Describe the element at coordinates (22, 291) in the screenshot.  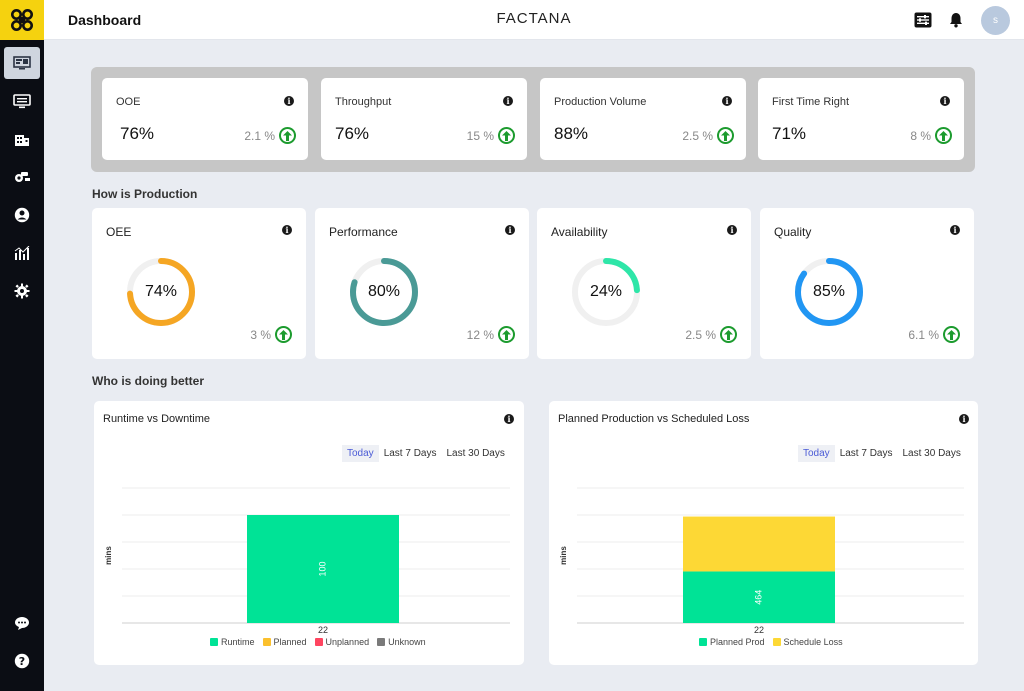
I see `nav-settings` at that location.